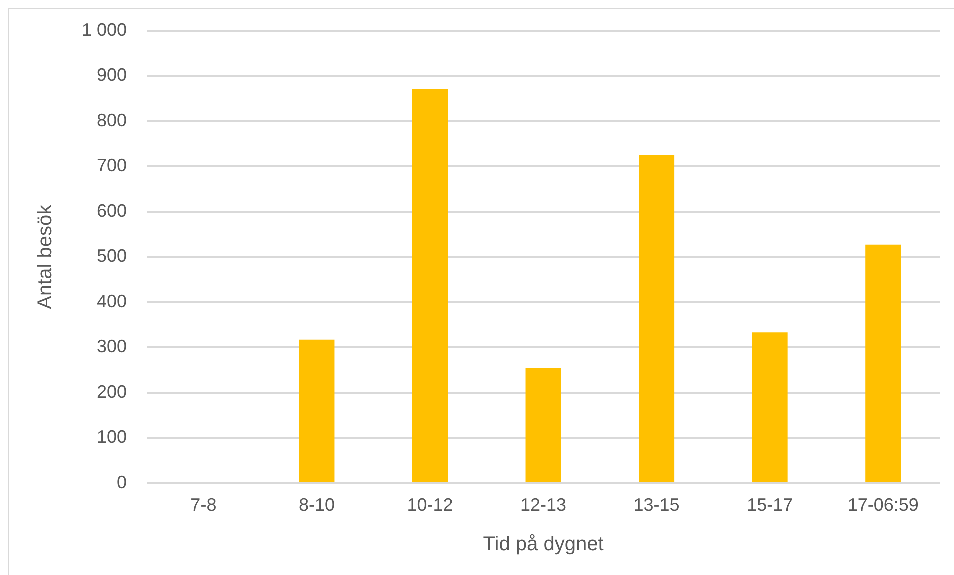 The image size is (954, 575). Describe the element at coordinates (112, 210) in the screenshot. I see `y-tick-label: 600` at that location.